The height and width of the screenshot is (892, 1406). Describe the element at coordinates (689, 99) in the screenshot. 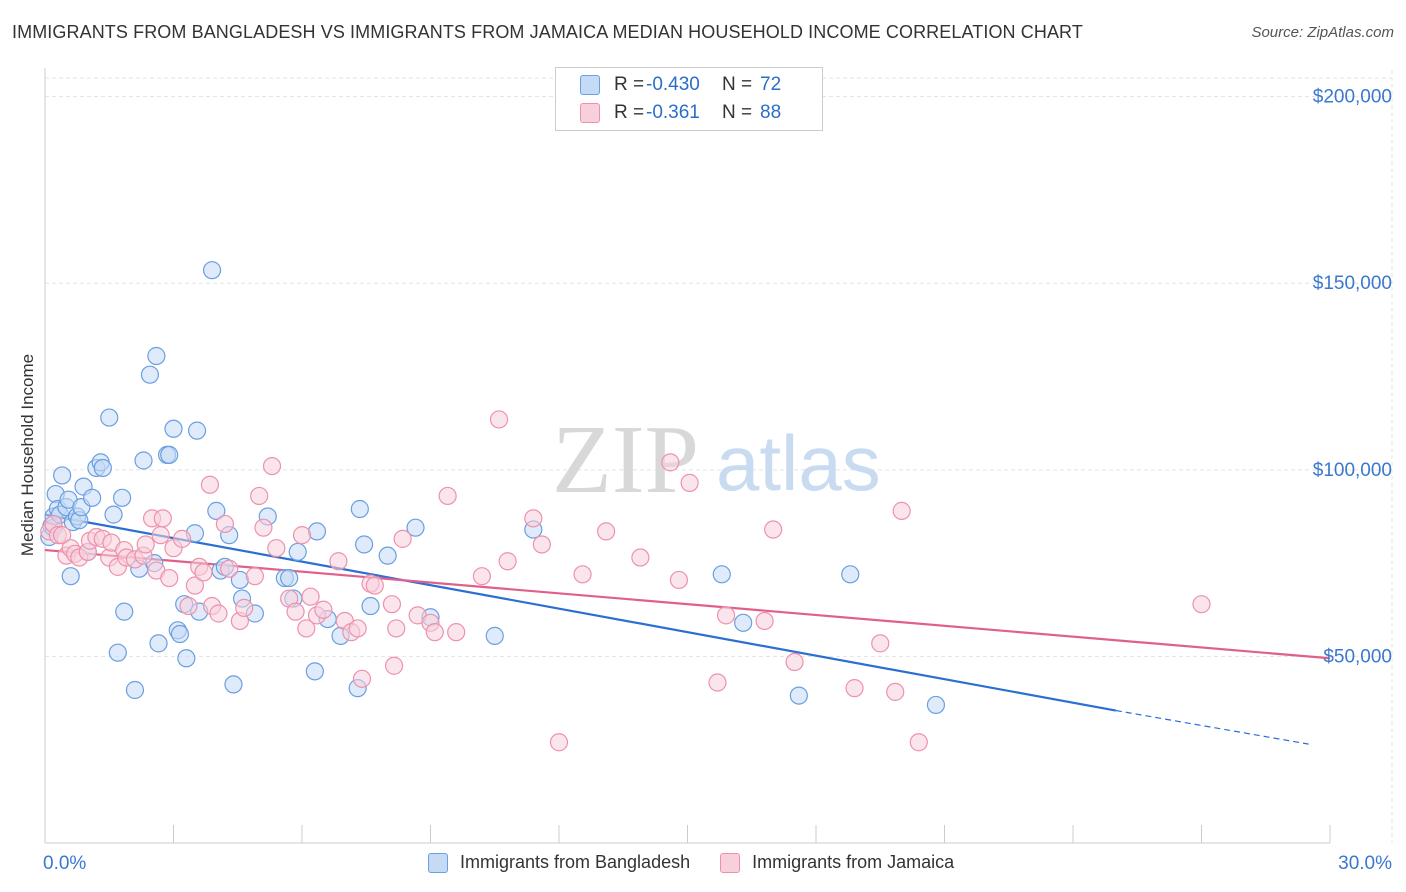

I see `stats-legend: R = -0.430 N = 72 R = -0.361 N = 88` at that location.